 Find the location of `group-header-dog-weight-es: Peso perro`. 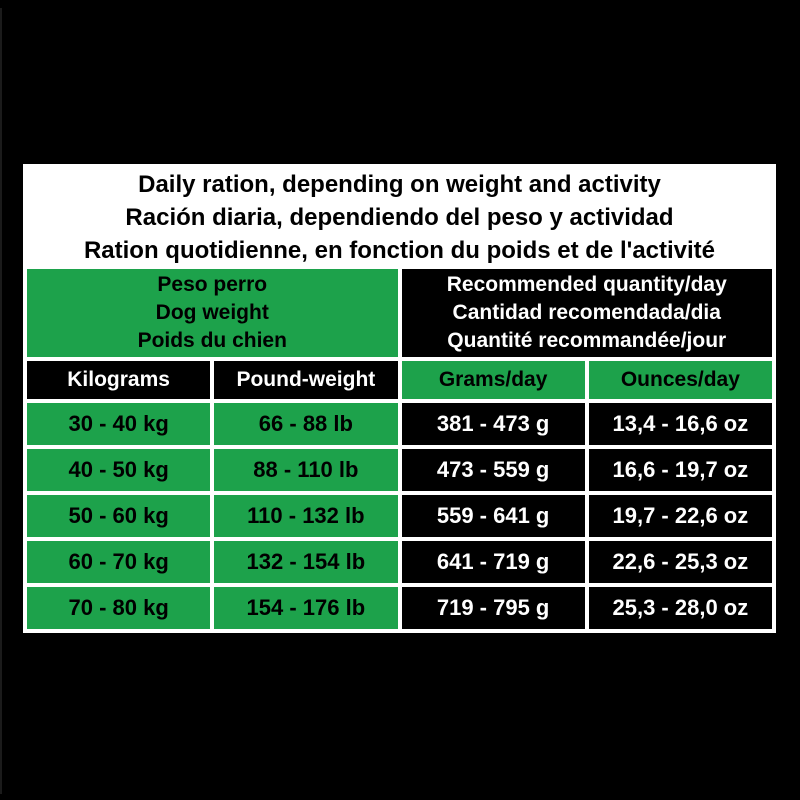

group-header-dog-weight-es: Peso perro is located at coordinates (212, 284).